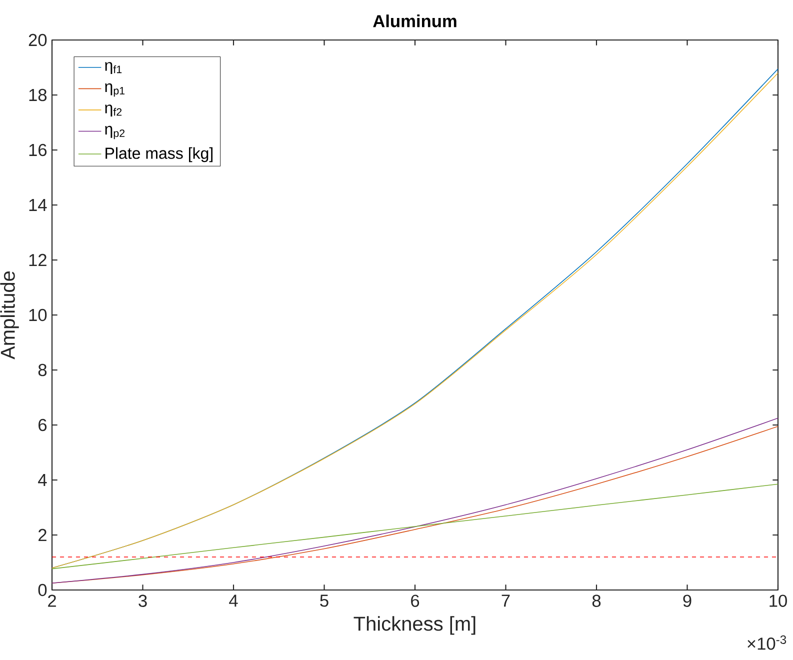  What do you see at coordinates (142, 600) in the screenshot?
I see `x-tick-label: 3` at bounding box center [142, 600].